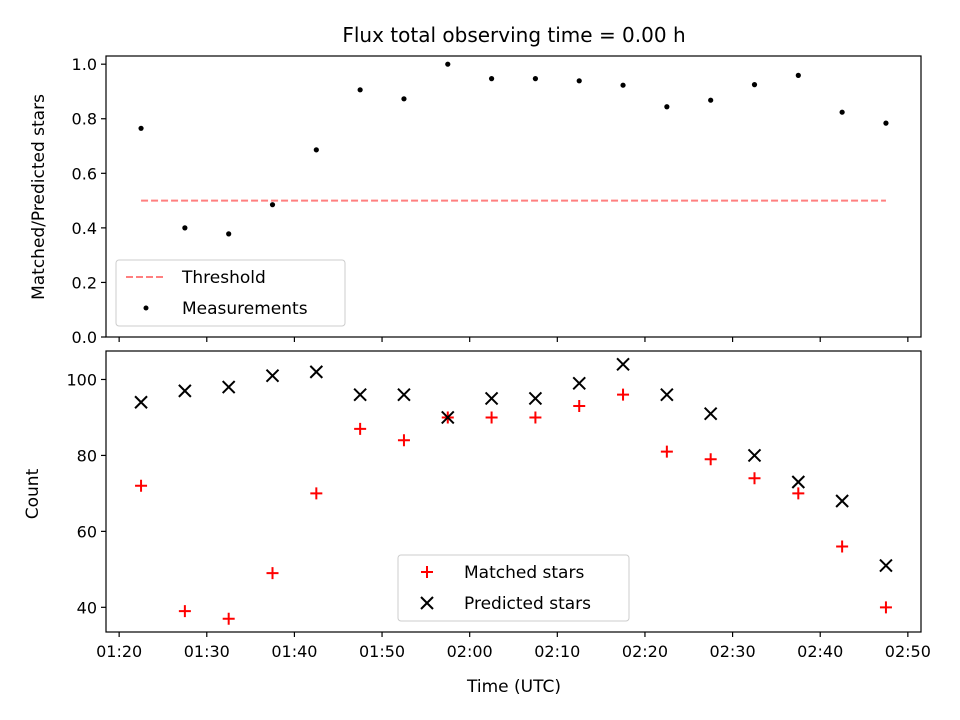 This screenshot has width=960, height=720. What do you see at coordinates (84, 173) in the screenshot?
I see `top-y-tick-label: 0.6` at bounding box center [84, 173].